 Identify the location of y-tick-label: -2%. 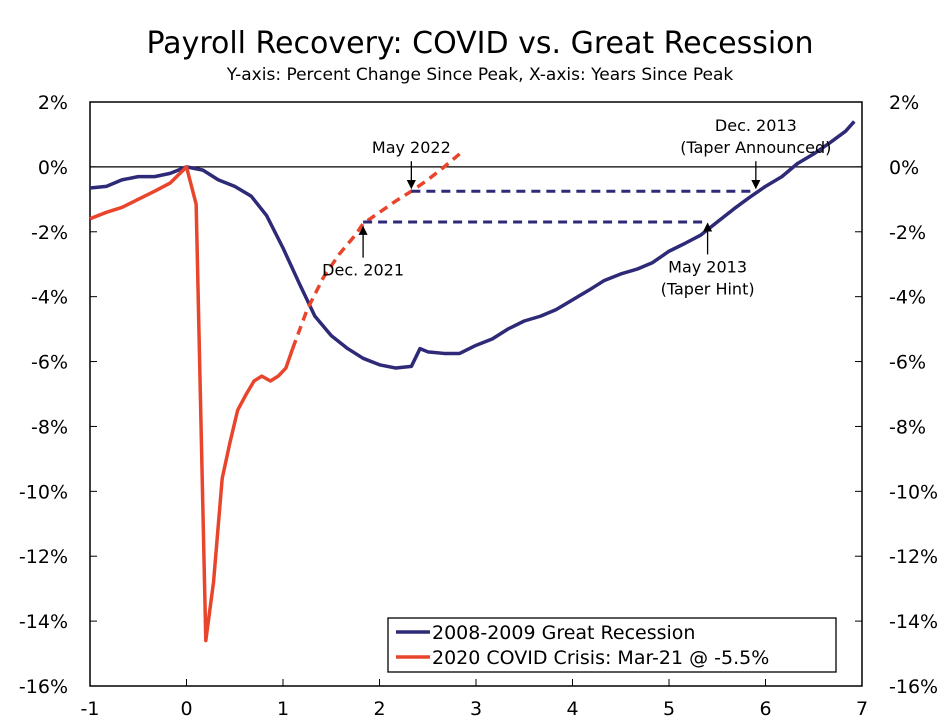
(49, 233).